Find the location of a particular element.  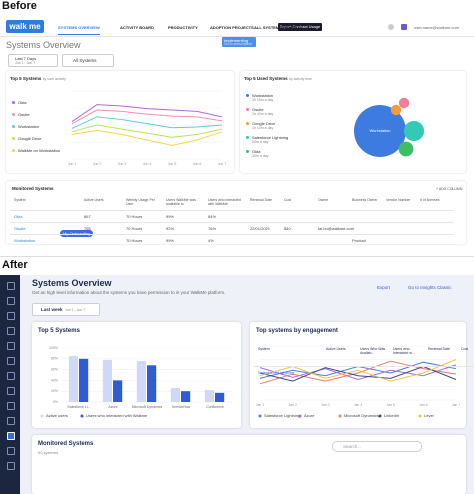

export-link: Export is located at coordinates (384, 287).